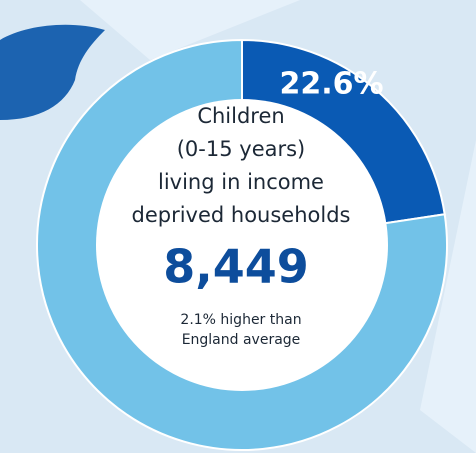 The image size is (476, 453). Describe the element at coordinates (240, 116) in the screenshot. I see `center-text: Children` at that location.